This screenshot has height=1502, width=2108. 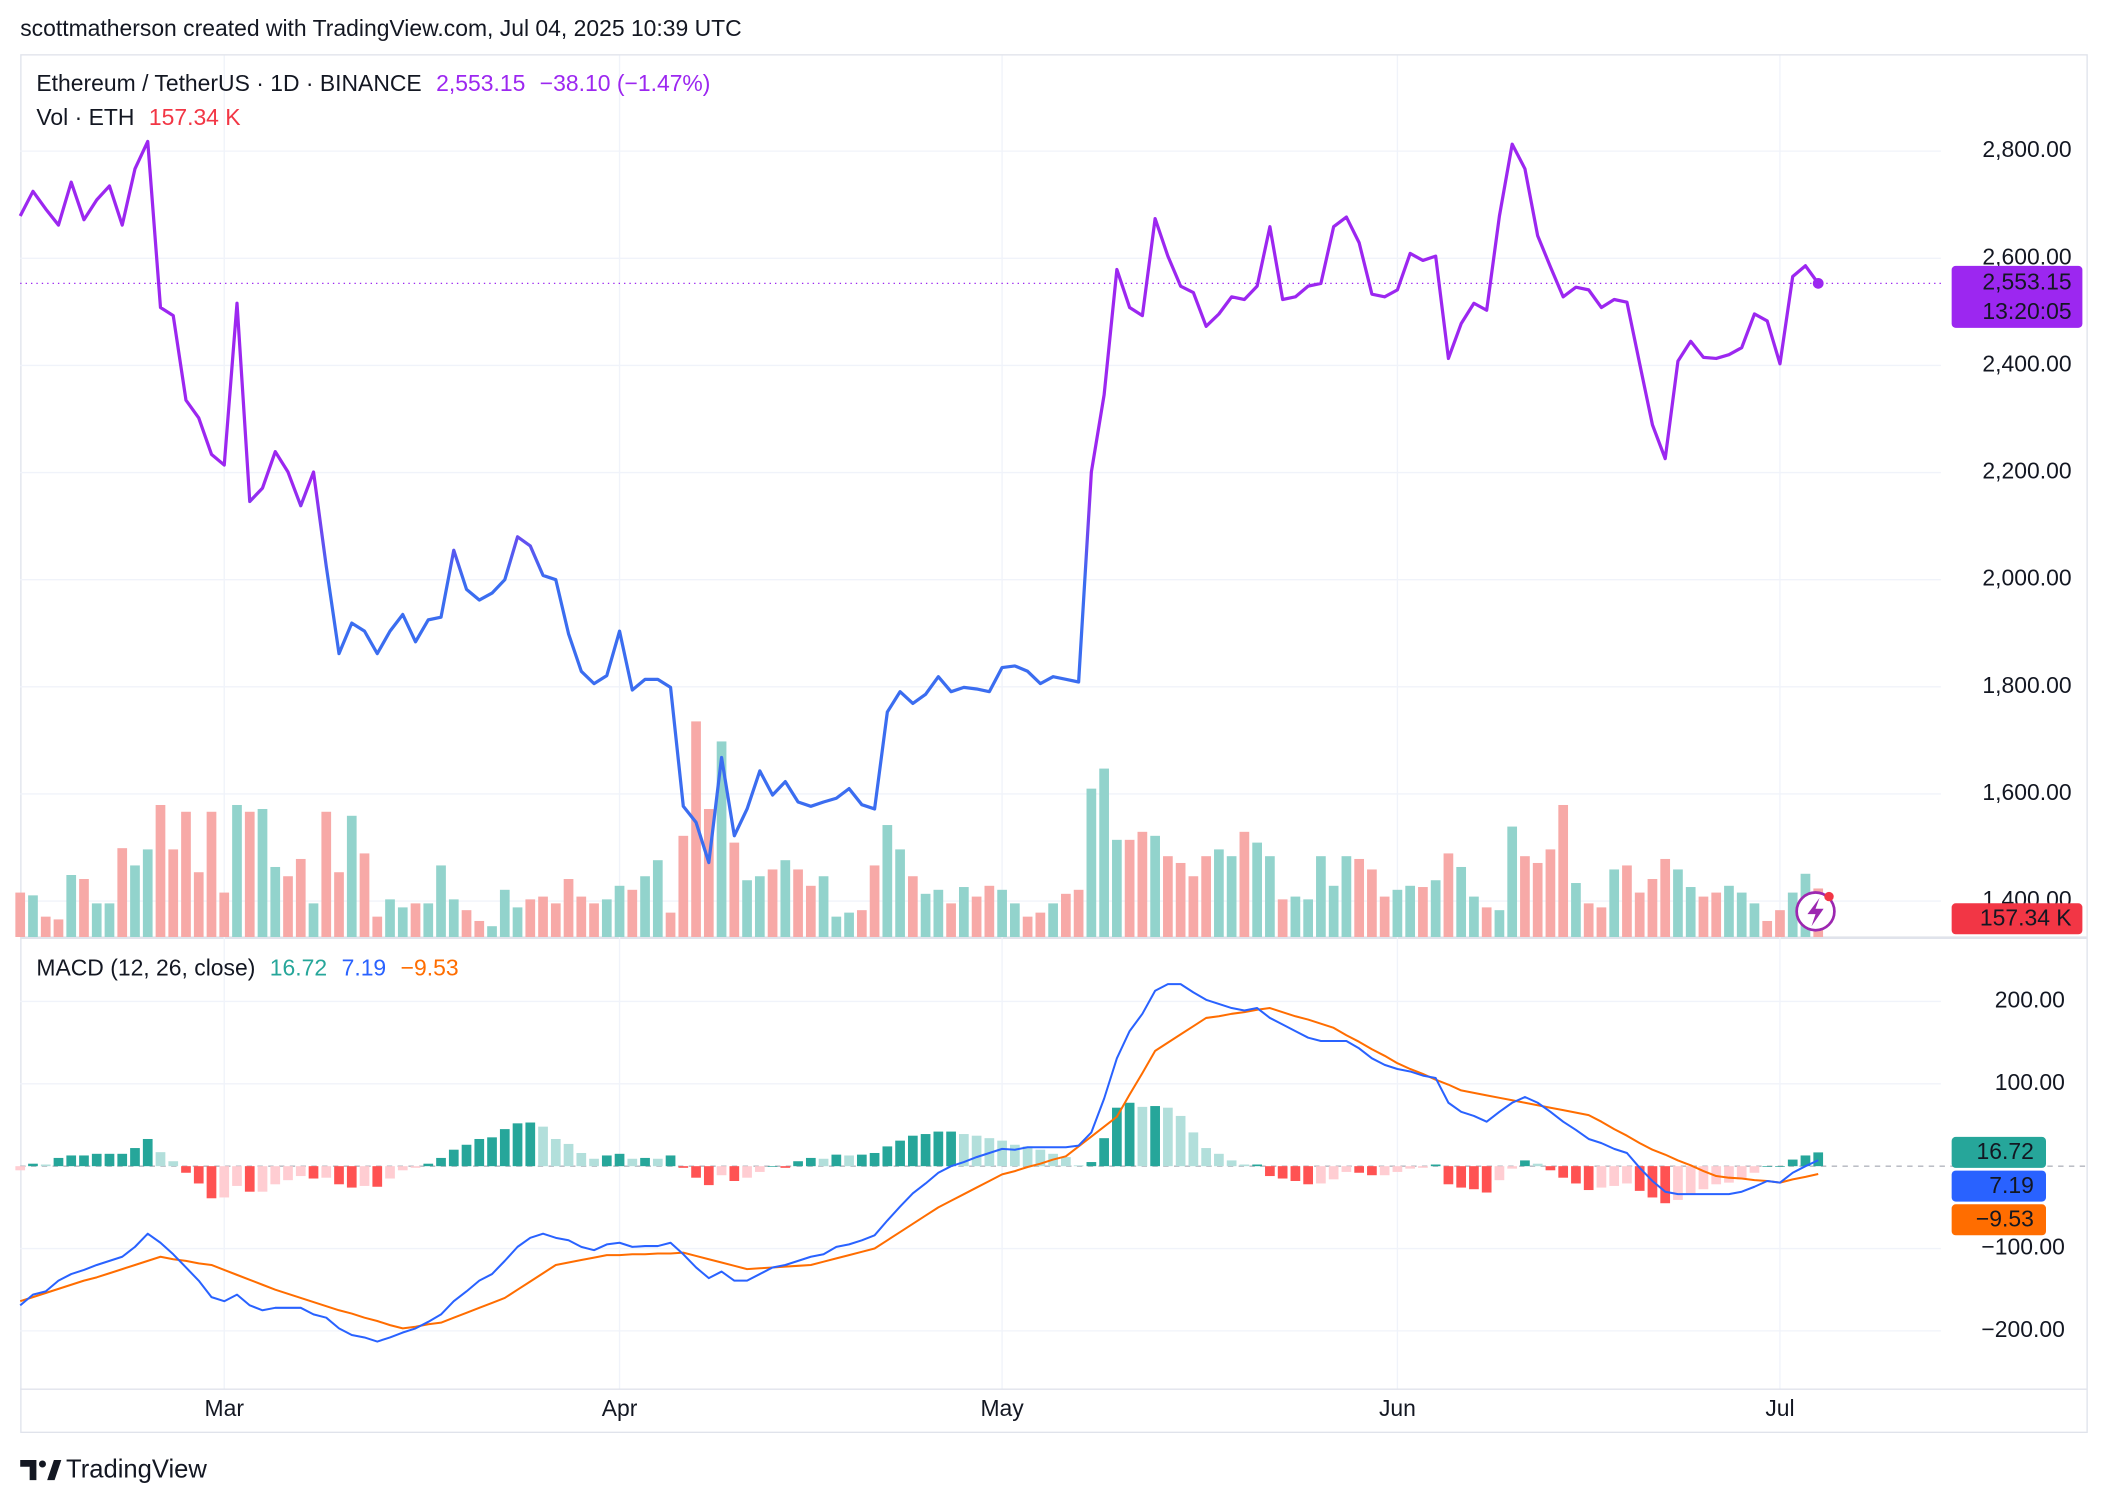 I want to click on x-tick-label: Apr, so click(x=620, y=1408).